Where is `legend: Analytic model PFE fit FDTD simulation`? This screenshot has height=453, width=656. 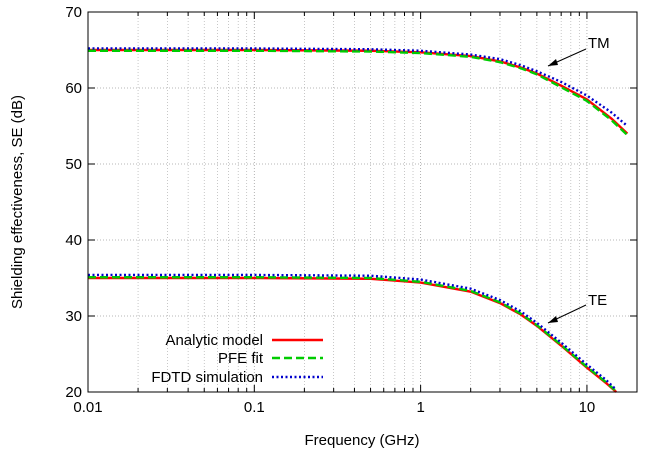 legend: Analytic model PFE fit FDTD simulation is located at coordinates (237, 359).